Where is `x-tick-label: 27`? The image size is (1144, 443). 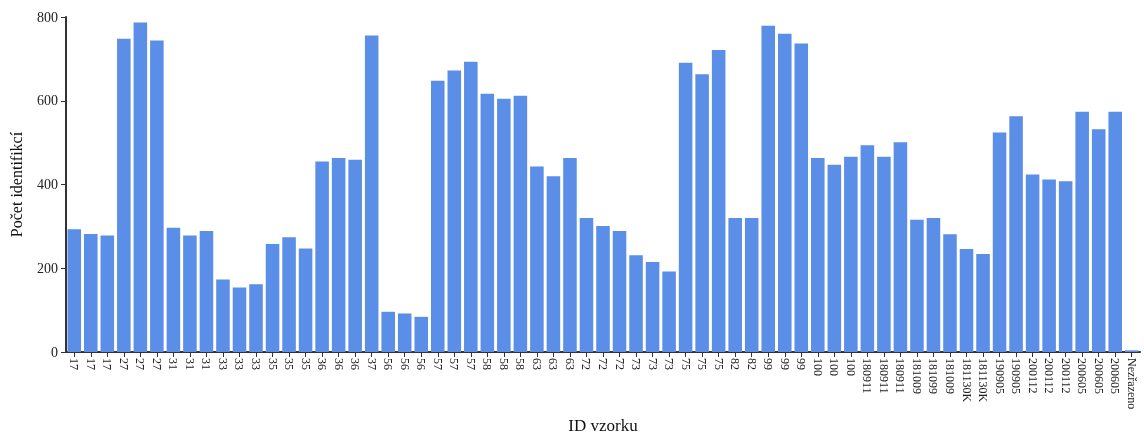 x-tick-label: 27 is located at coordinates (140, 364).